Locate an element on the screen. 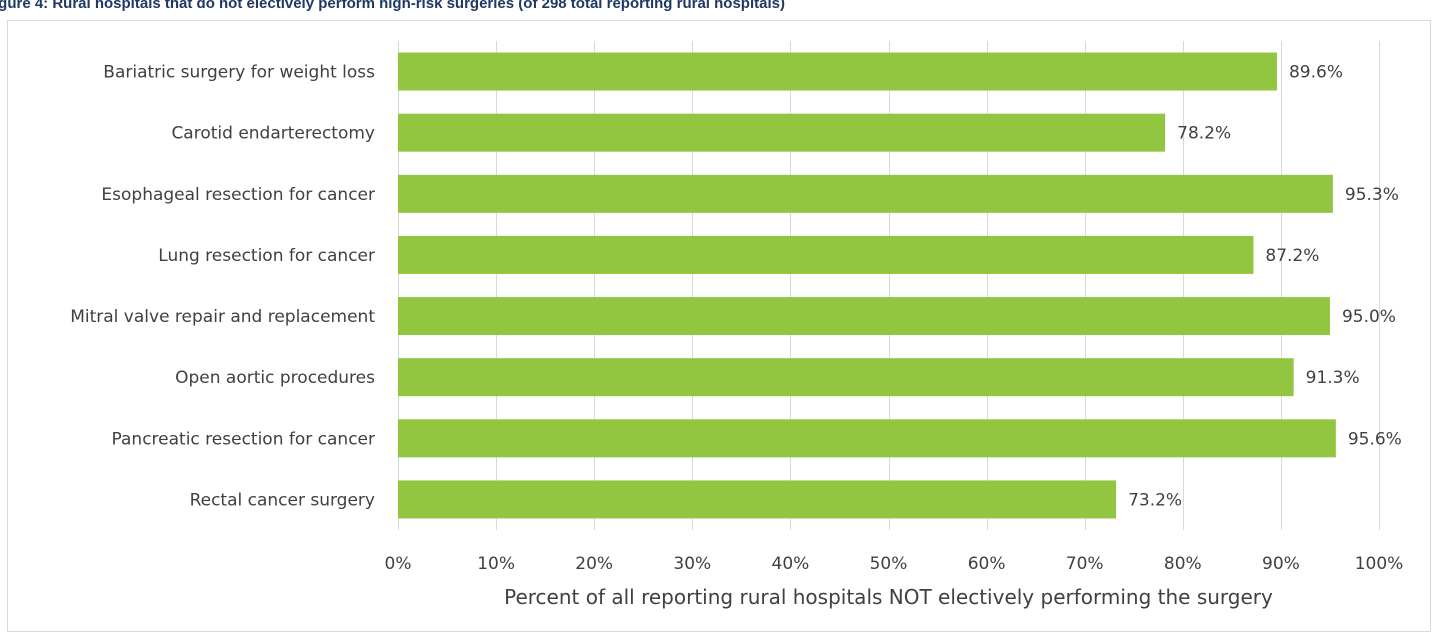  data-label: 95.0% is located at coordinates (1369, 317).